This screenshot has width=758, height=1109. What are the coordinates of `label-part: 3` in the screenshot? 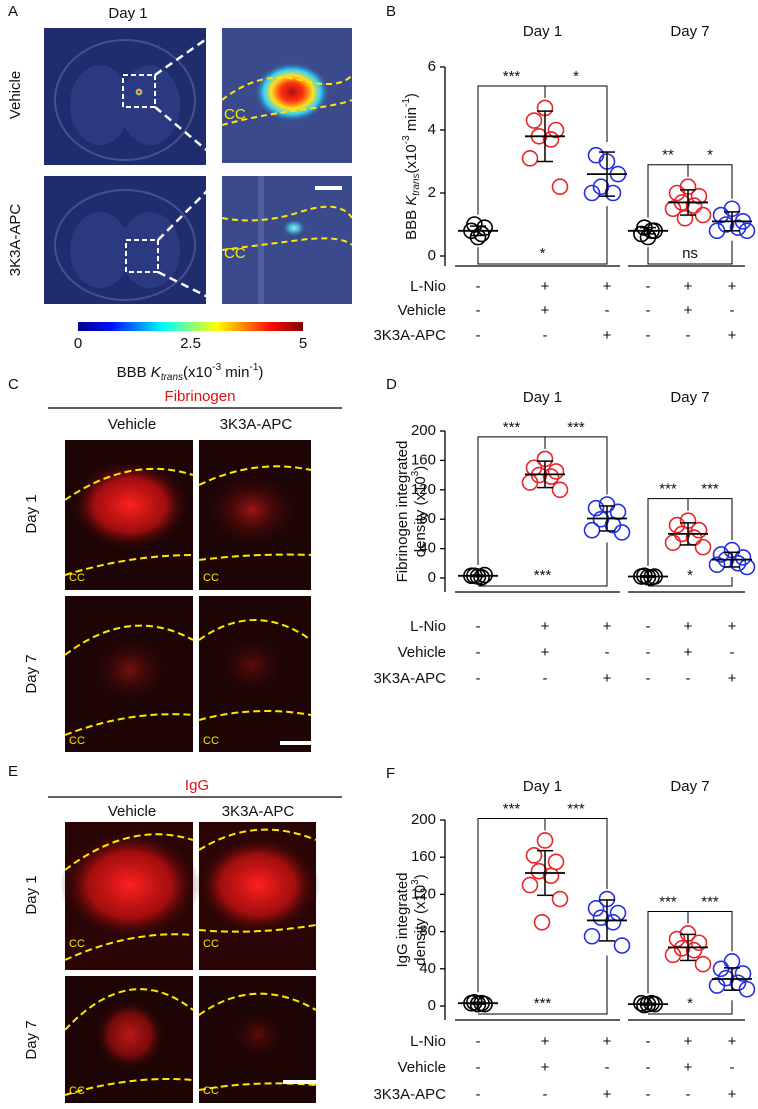 It's located at (415, 473).